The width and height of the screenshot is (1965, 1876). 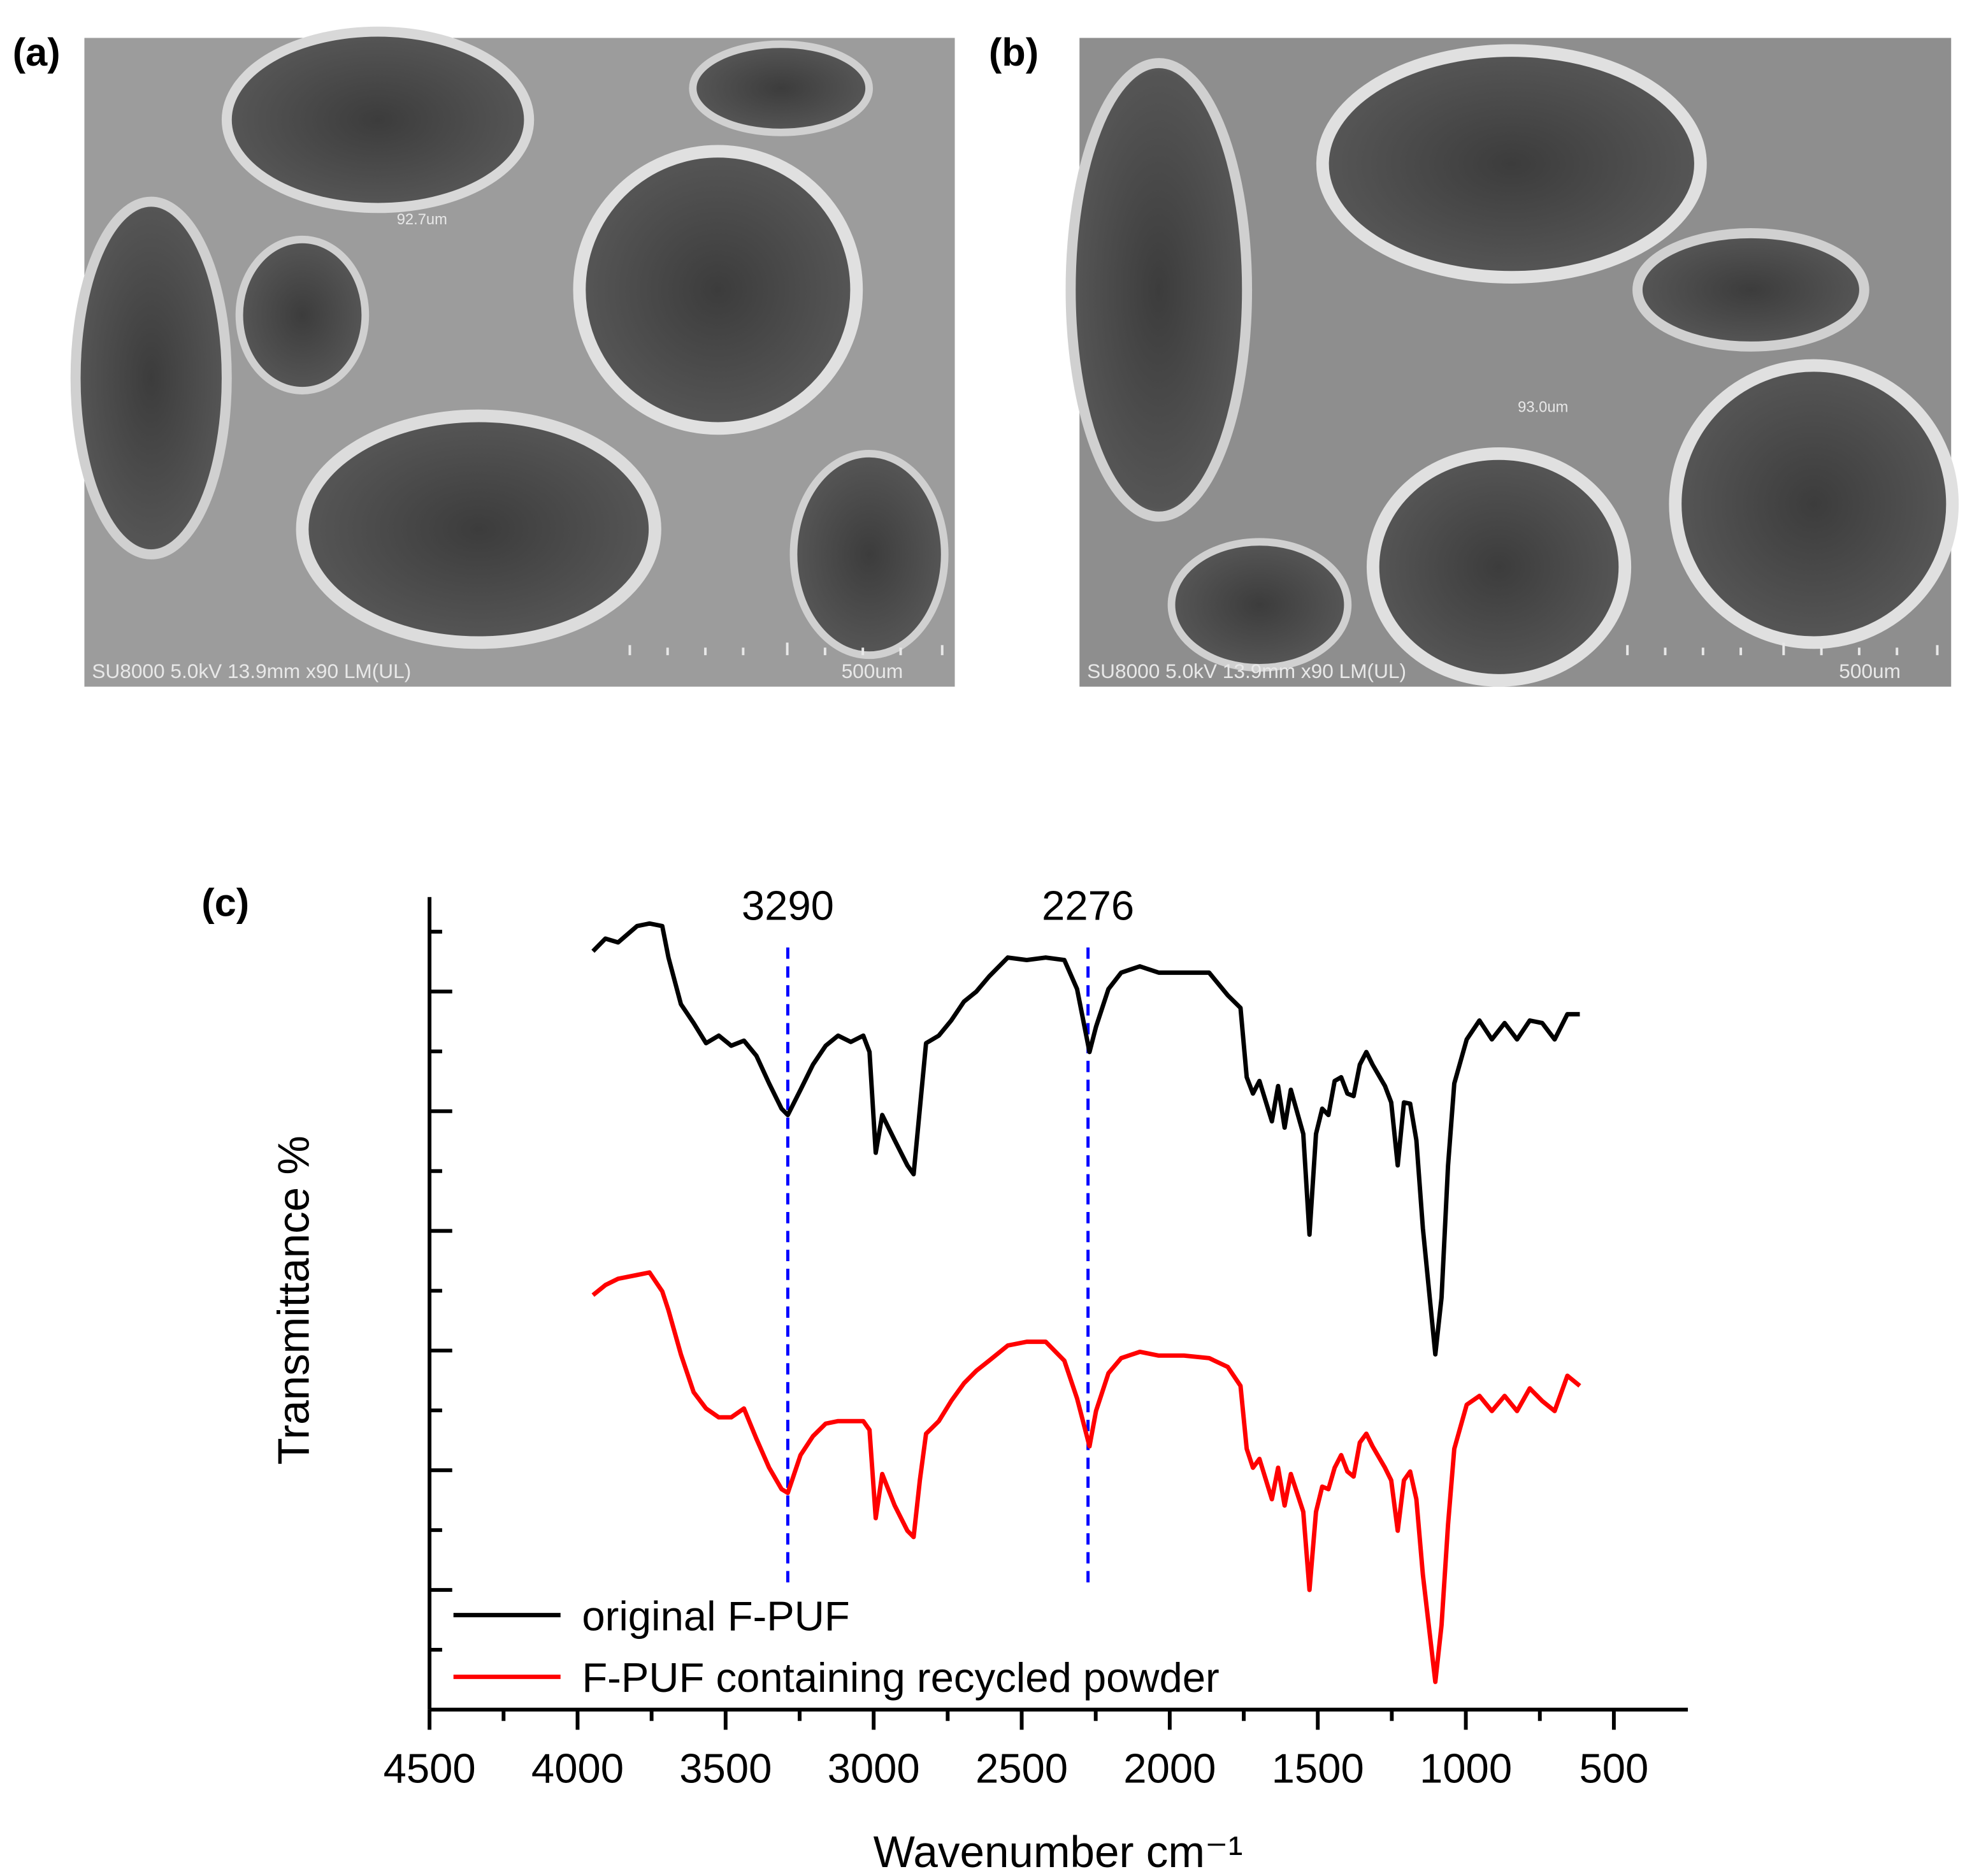 What do you see at coordinates (293, 1300) in the screenshot?
I see `y-axis-label: Transmittance %` at bounding box center [293, 1300].